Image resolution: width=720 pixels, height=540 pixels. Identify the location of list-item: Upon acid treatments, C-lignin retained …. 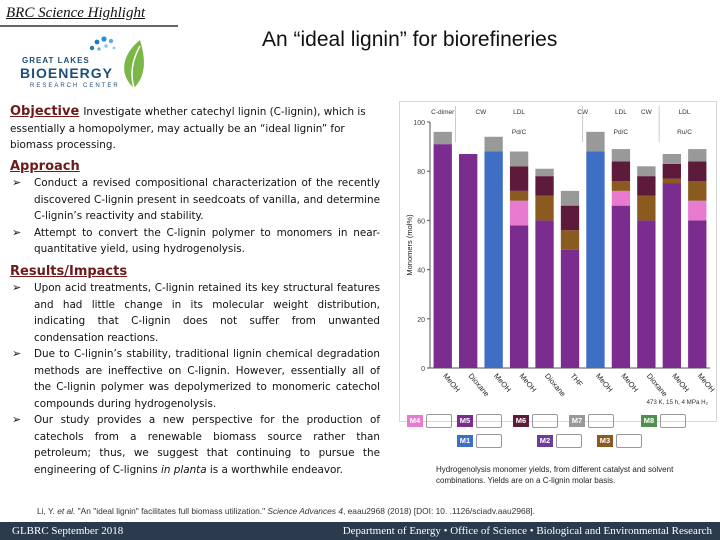
(195, 313).